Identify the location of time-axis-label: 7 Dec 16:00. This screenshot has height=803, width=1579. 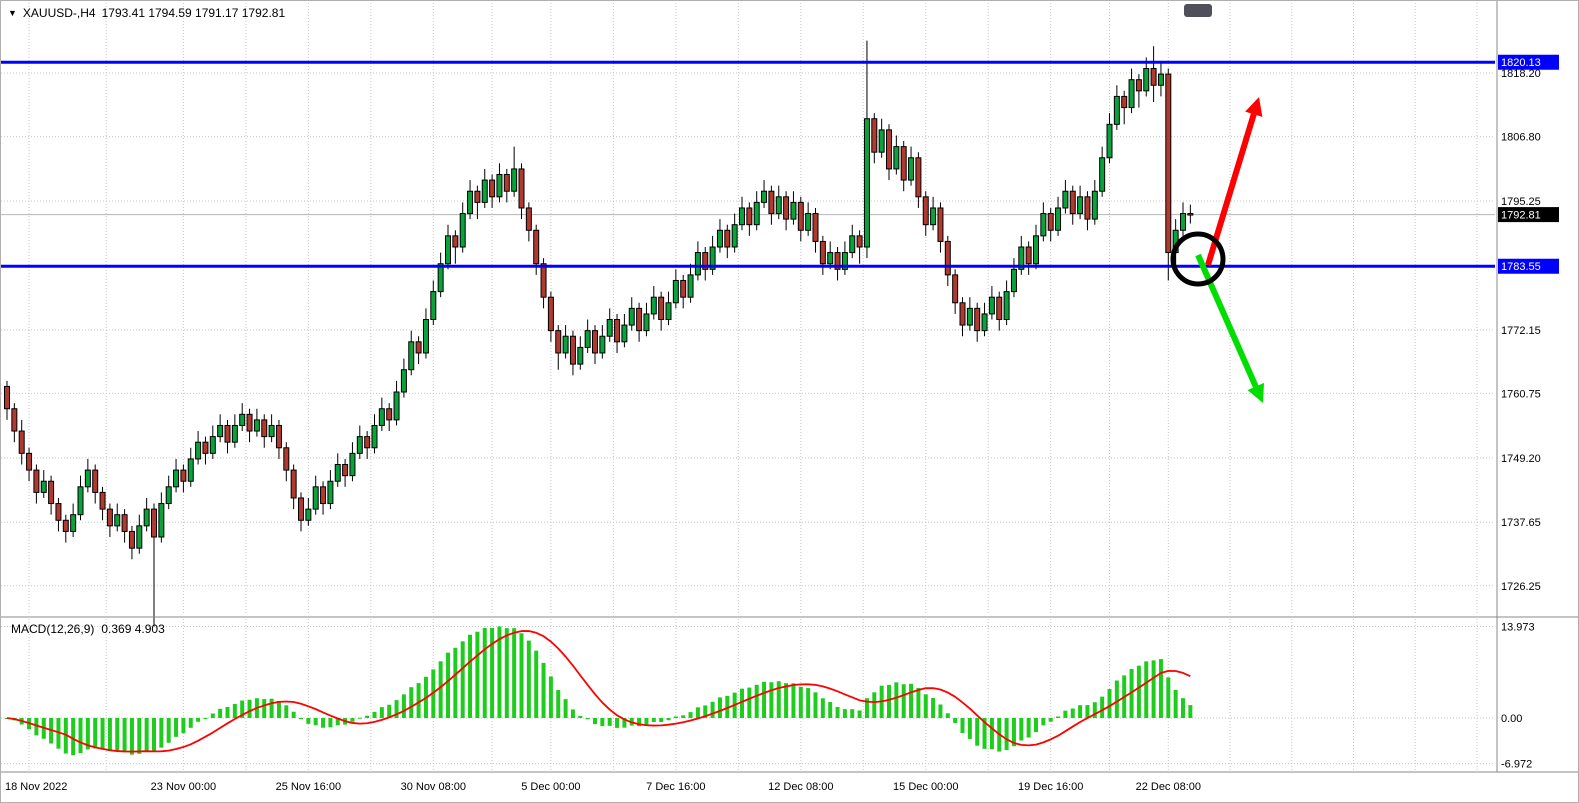
(675, 787).